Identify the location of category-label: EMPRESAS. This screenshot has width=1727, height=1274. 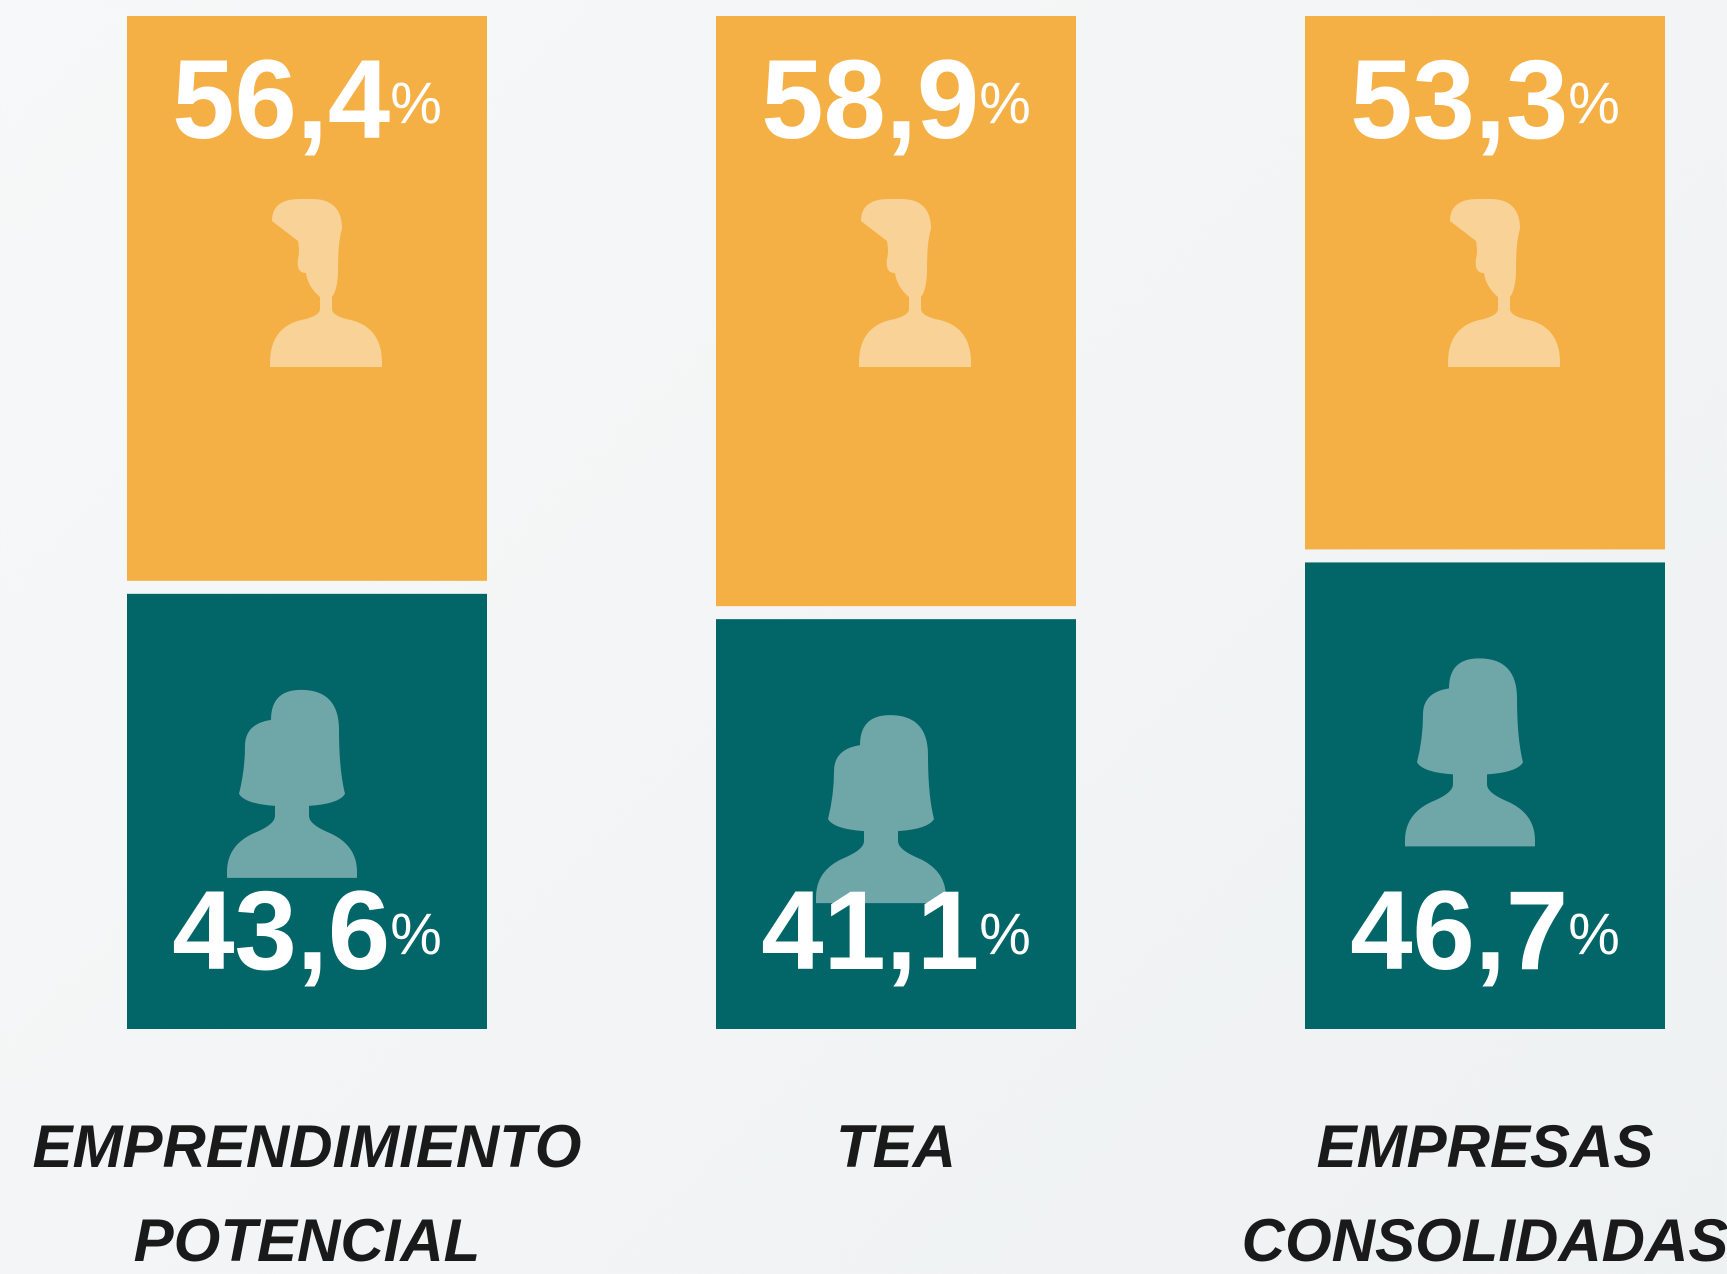
(1485, 1146).